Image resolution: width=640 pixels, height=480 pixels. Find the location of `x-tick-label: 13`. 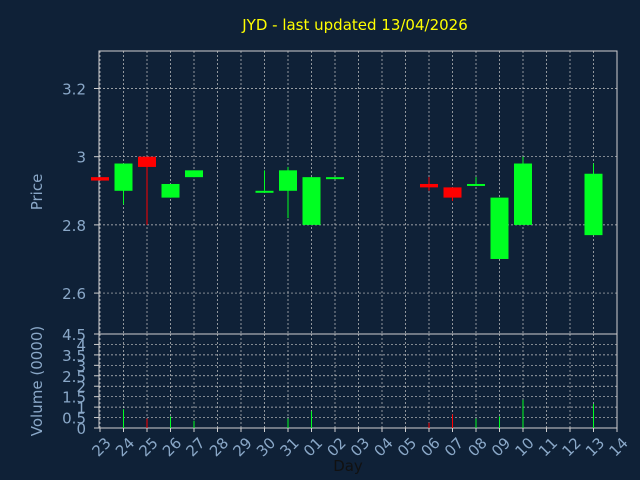

x-tick-label: 13 is located at coordinates (595, 447).